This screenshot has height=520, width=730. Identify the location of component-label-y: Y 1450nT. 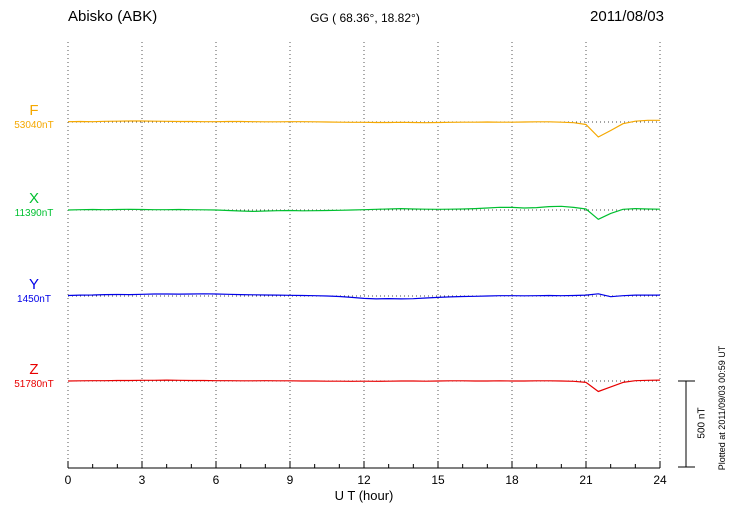
(34, 291).